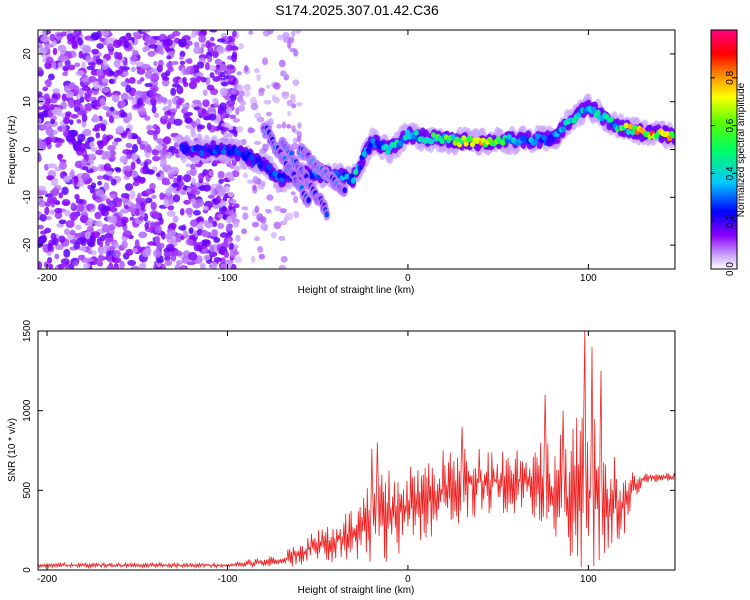 This screenshot has height=600, width=750. Describe the element at coordinates (227, 278) in the screenshot. I see `x-tick-label: -100` at that location.